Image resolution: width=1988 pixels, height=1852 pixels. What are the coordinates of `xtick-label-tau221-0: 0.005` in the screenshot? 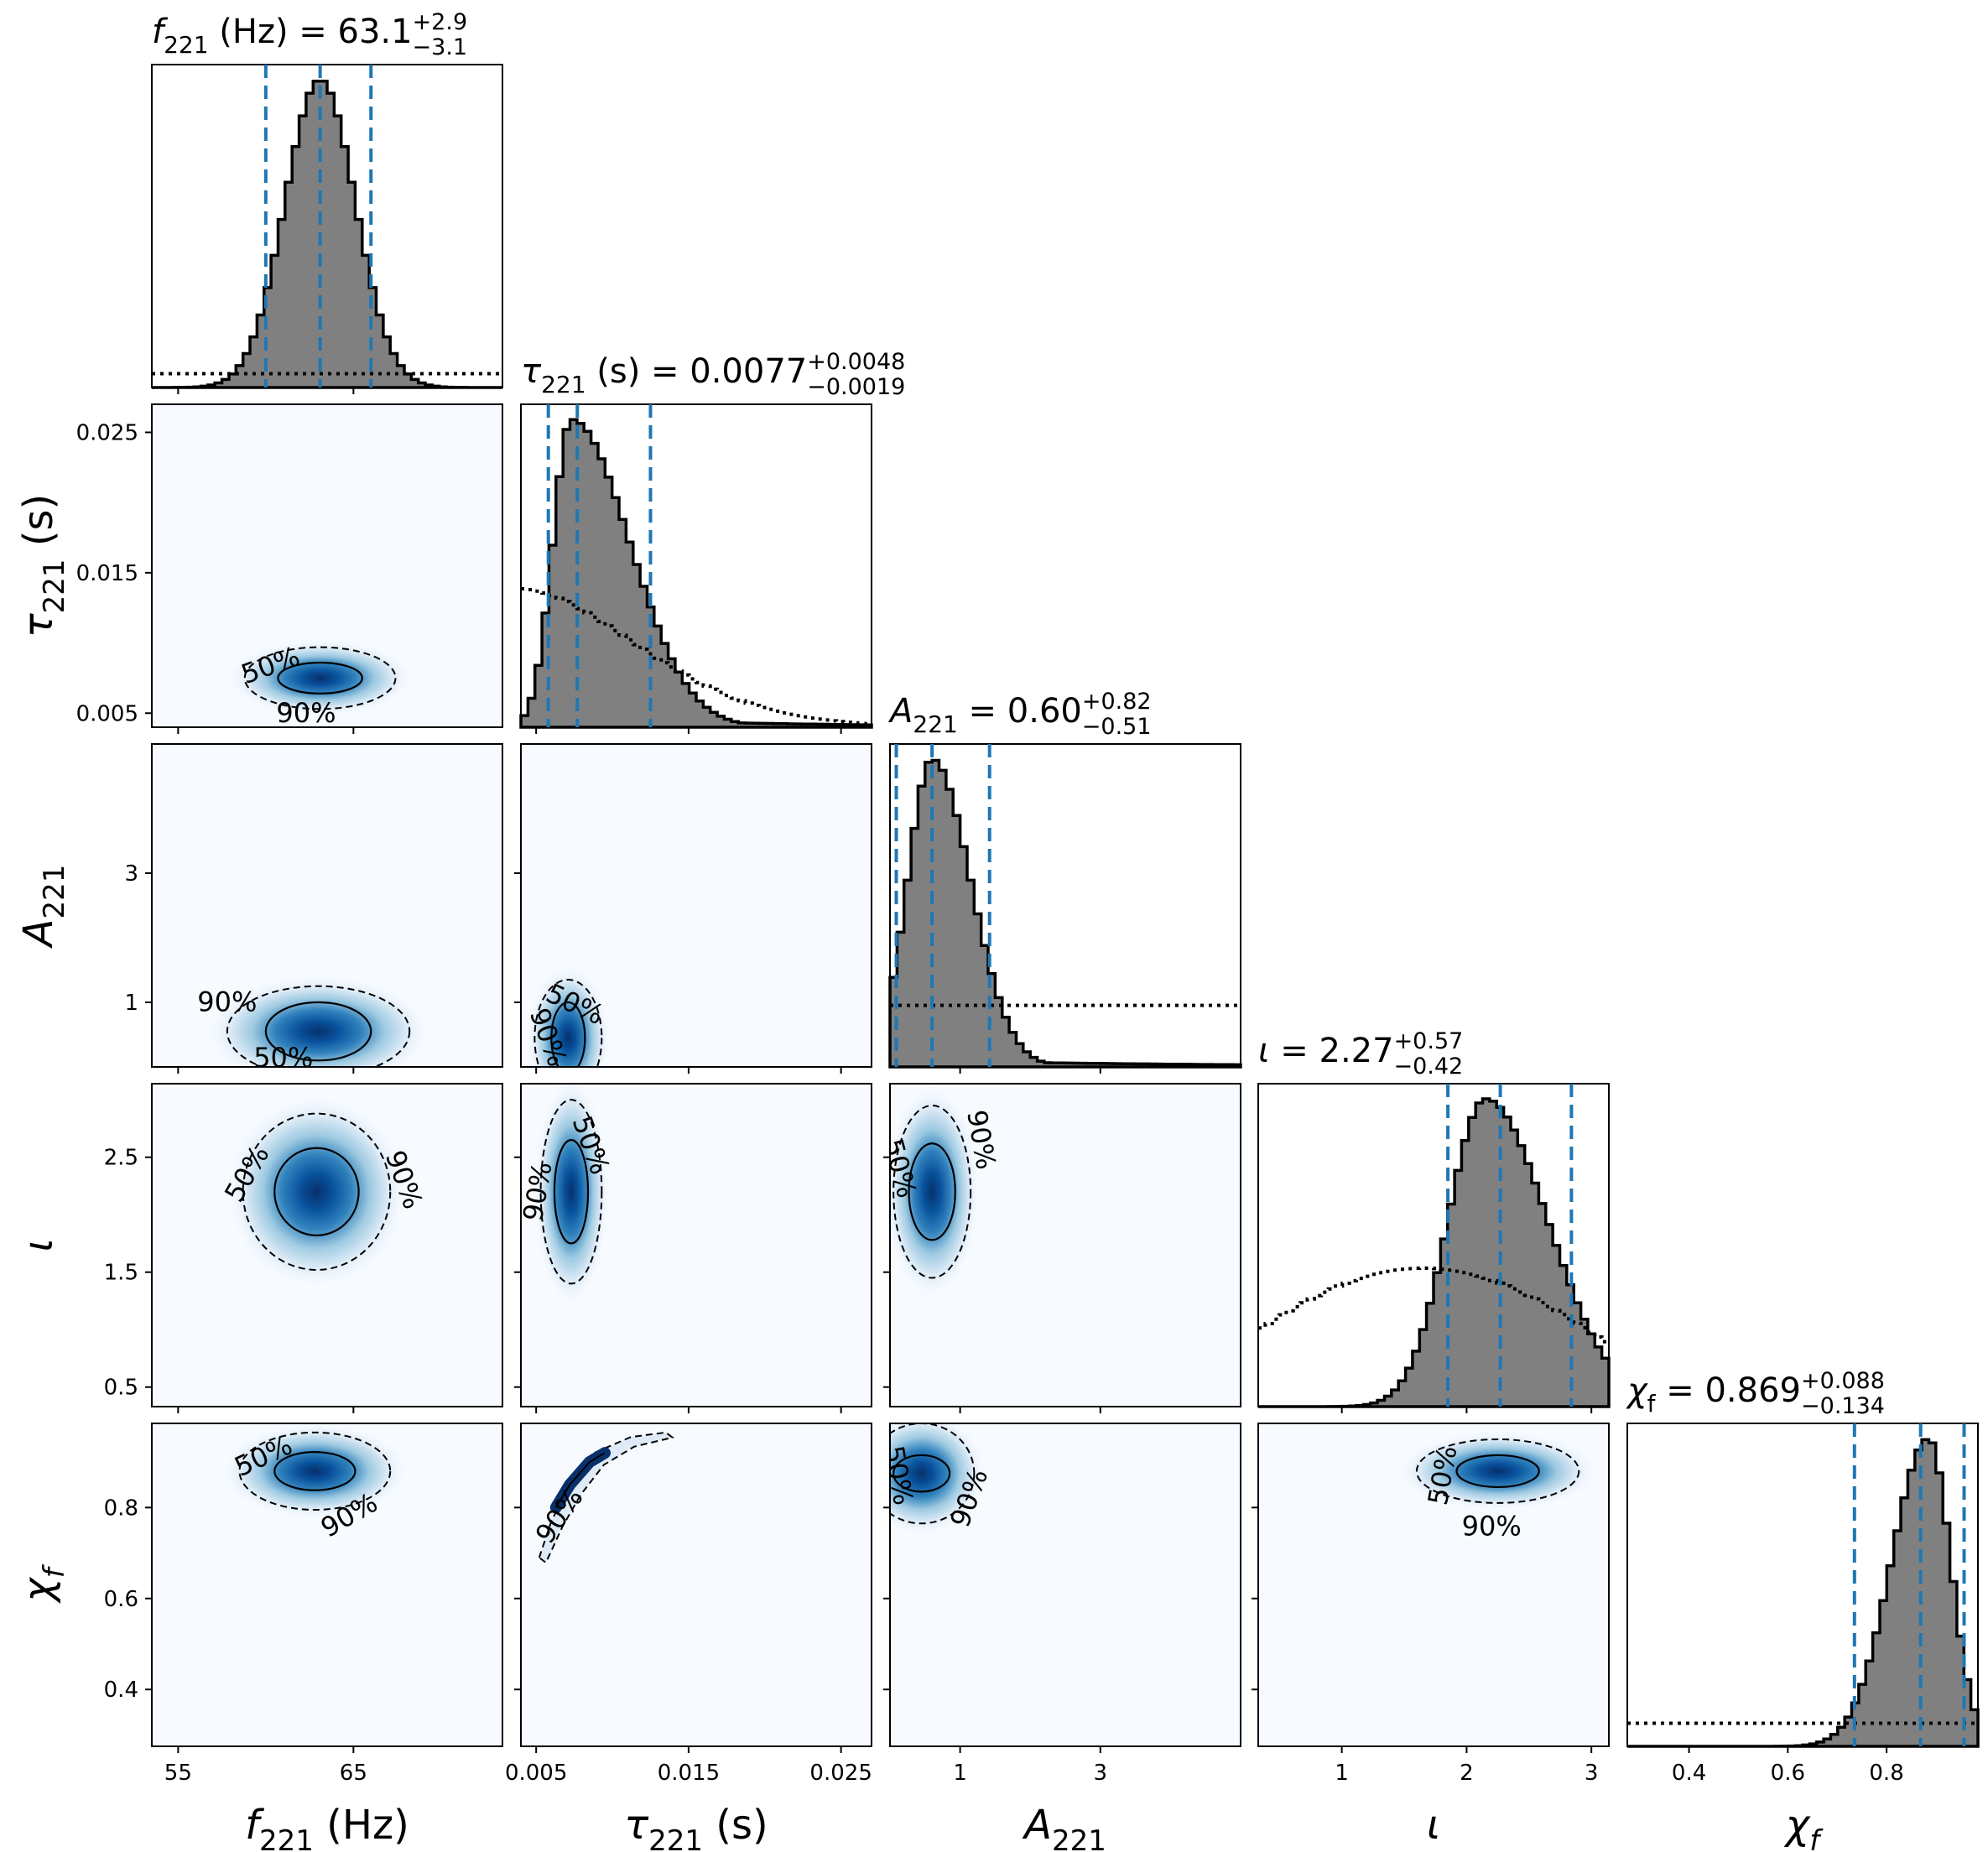 It's located at (536, 1773).